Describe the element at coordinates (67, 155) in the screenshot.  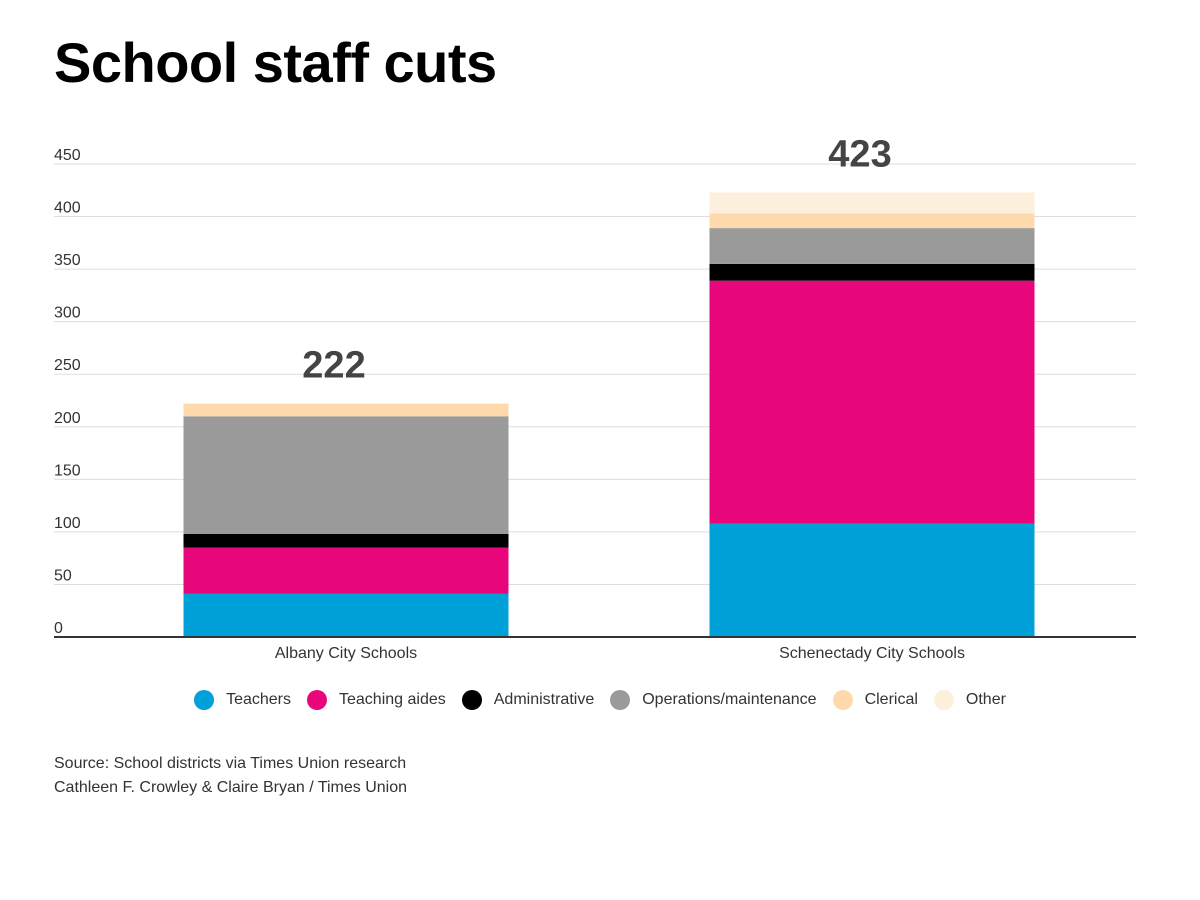
I see `y-tick-label: 450` at that location.